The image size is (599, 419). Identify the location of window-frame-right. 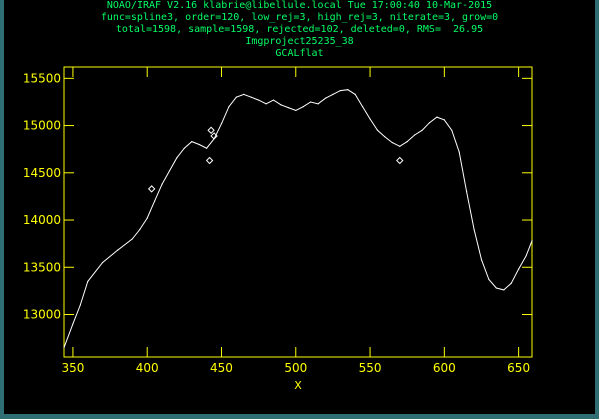
(597, 209).